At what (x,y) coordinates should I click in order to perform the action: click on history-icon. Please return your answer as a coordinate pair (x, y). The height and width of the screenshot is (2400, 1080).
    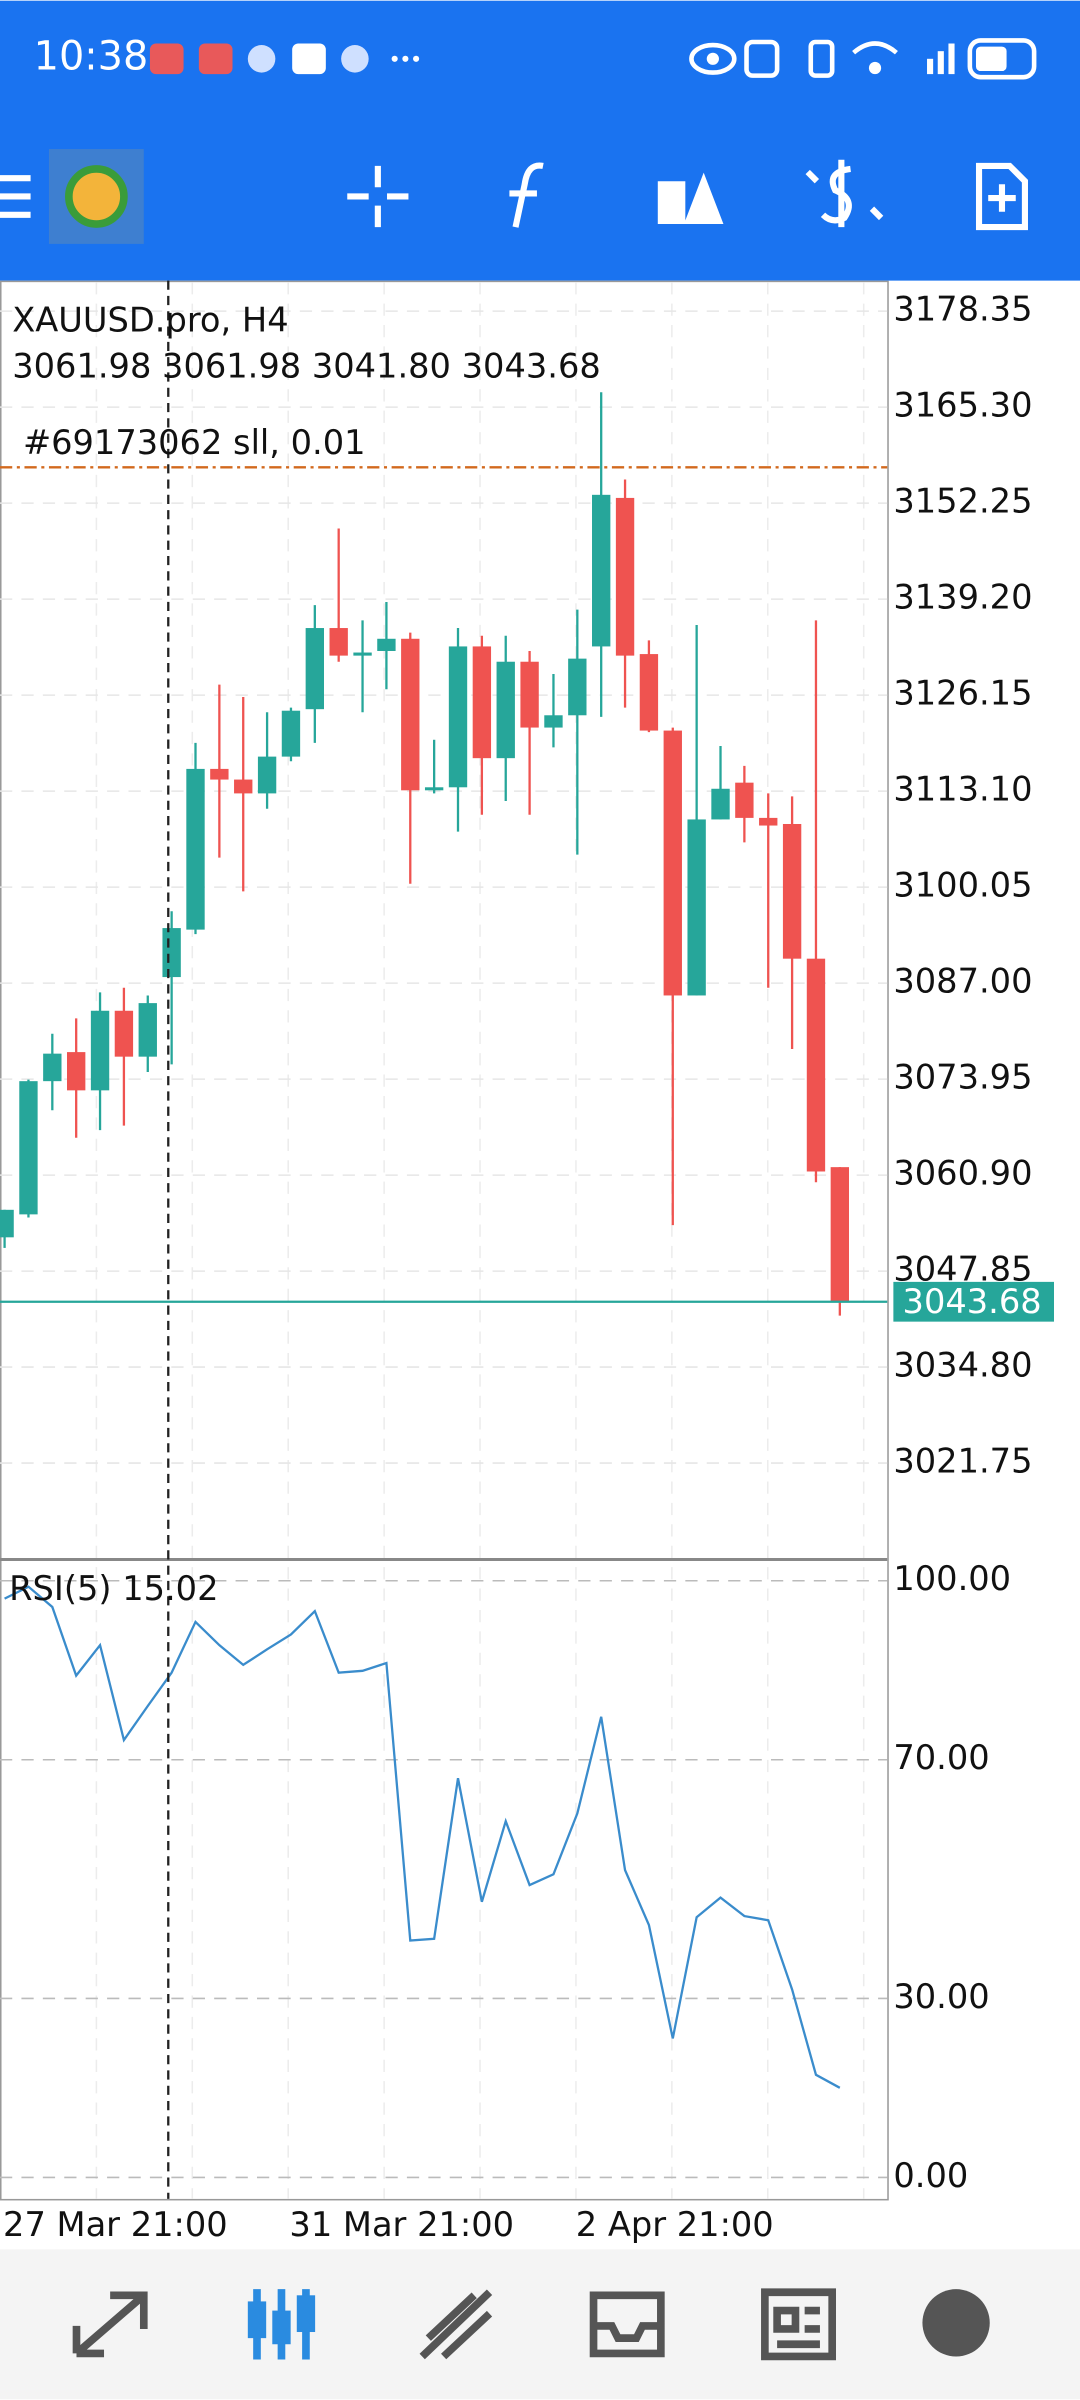
    Looking at the image, I should click on (627, 2324).